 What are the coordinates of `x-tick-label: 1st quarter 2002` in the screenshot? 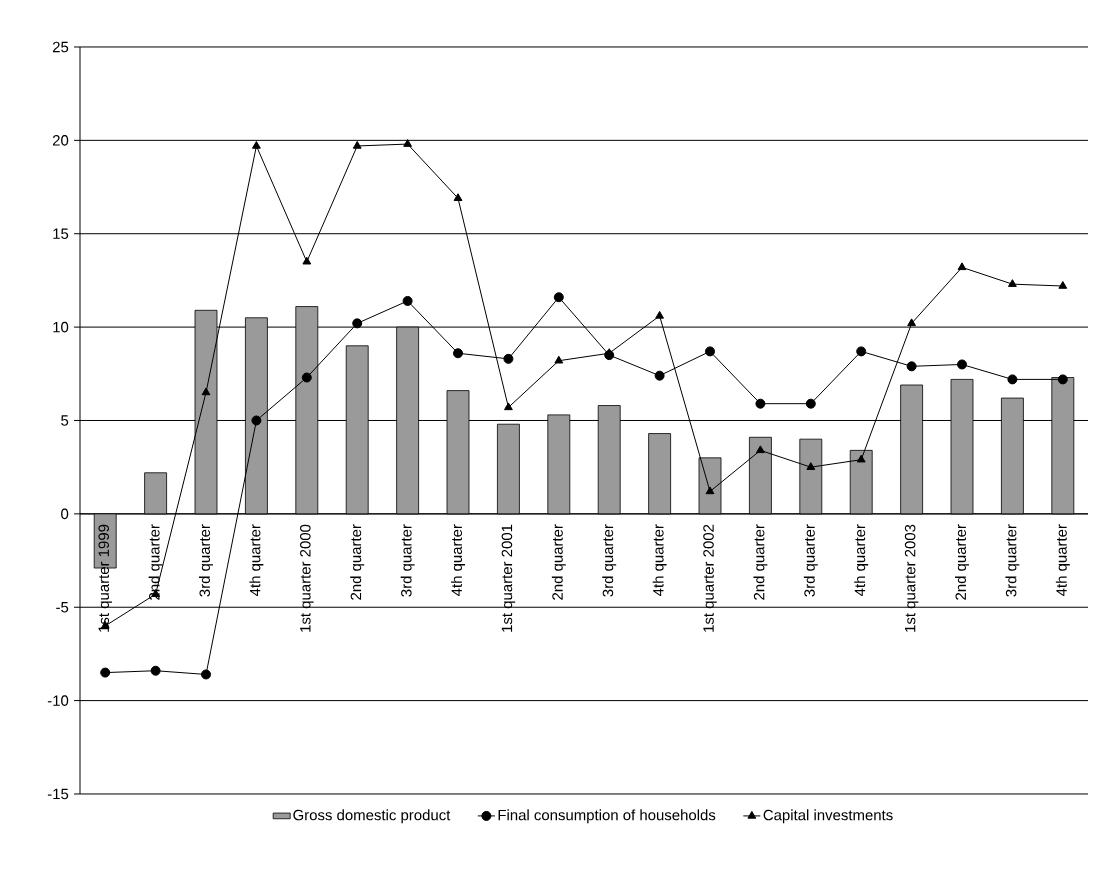 It's located at (710, 578).